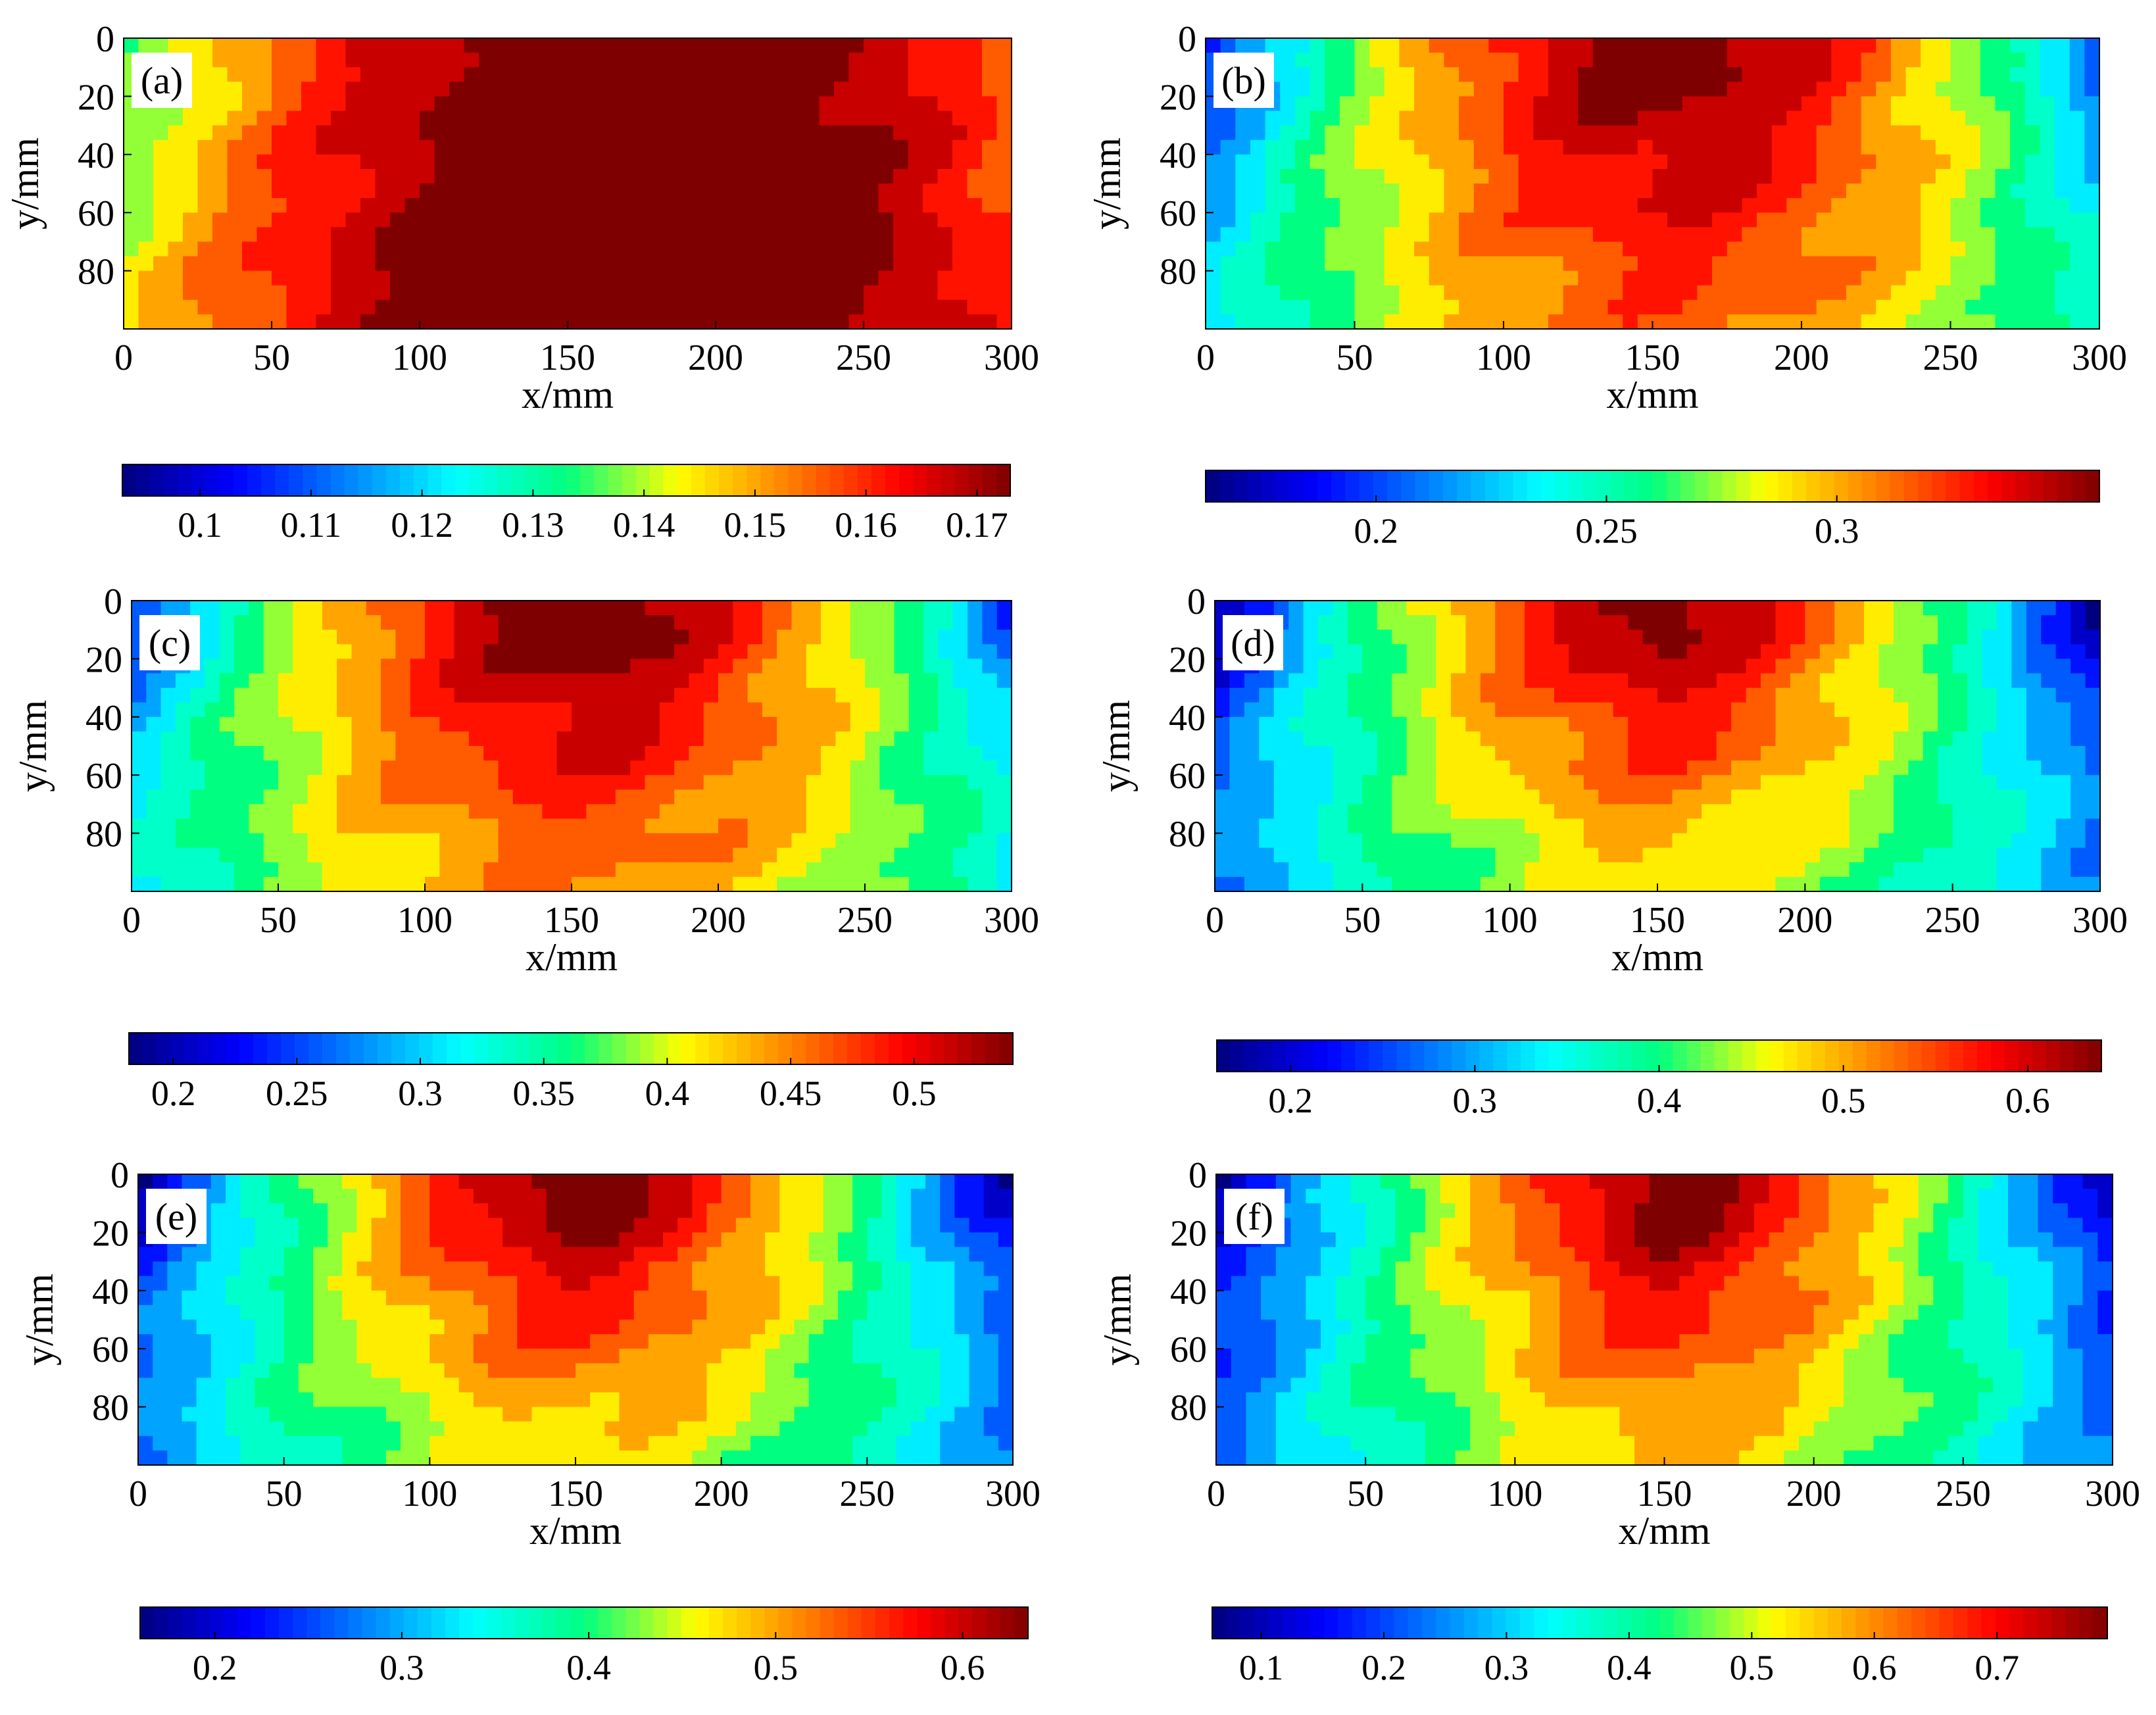  What do you see at coordinates (715, 357) in the screenshot?
I see `x-tick-label: 200` at bounding box center [715, 357].